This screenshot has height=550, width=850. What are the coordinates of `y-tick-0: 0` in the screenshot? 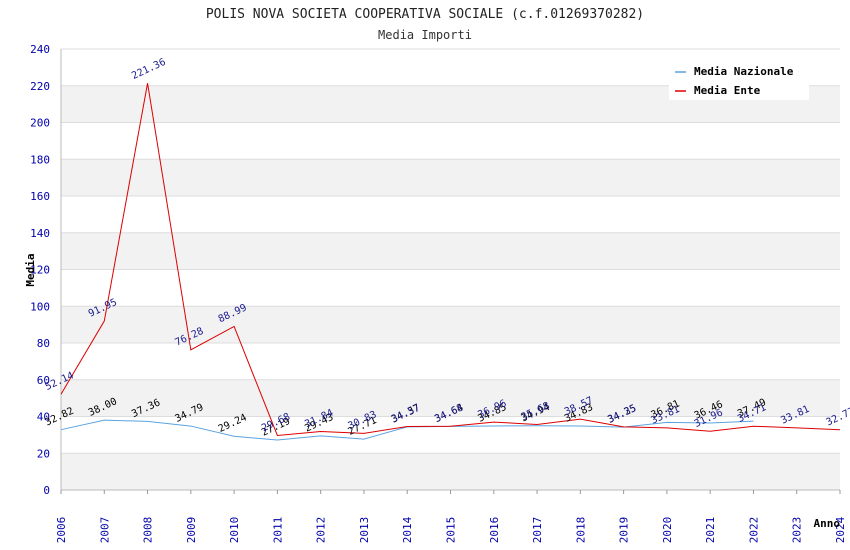 It's located at (46, 490).